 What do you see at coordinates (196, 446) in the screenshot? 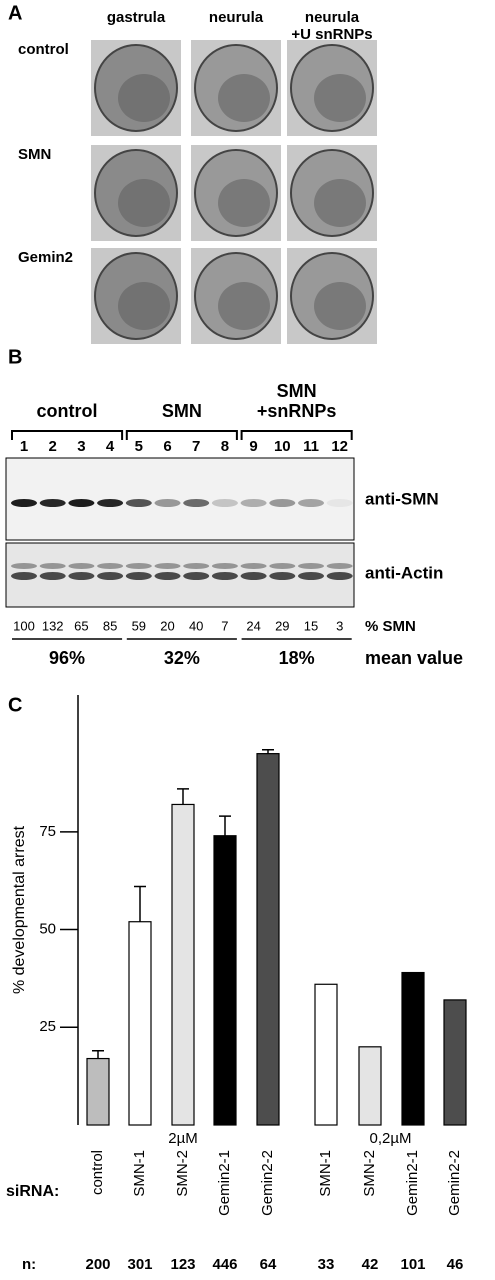
I see `lane-number: 7` at bounding box center [196, 446].